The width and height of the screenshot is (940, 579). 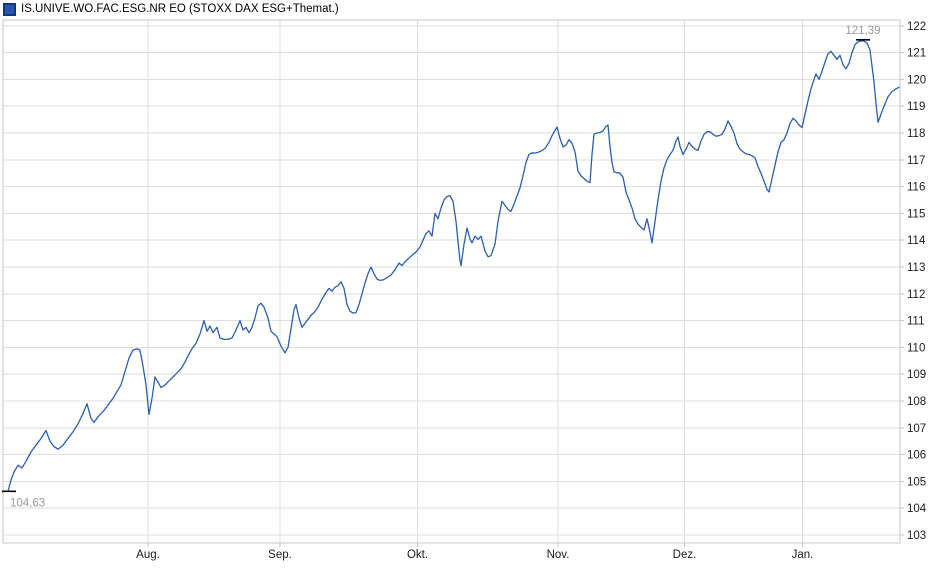 I want to click on y-axis-label: 111, so click(x=915, y=322).